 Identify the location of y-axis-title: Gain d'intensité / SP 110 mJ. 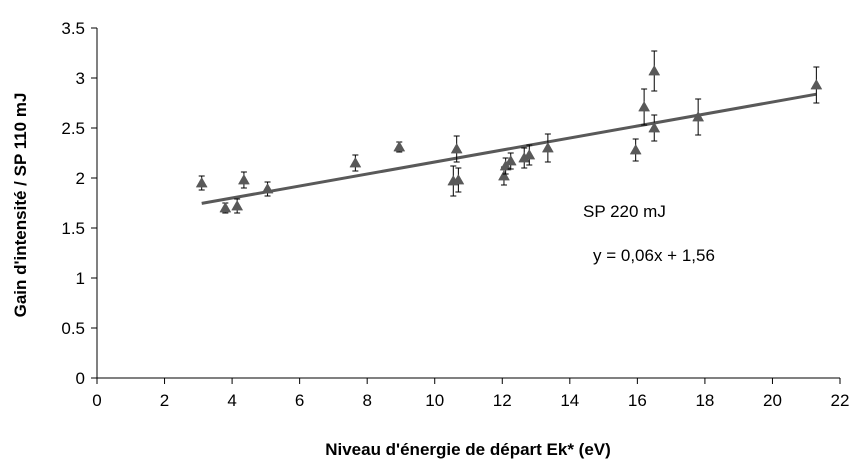
(20, 205).